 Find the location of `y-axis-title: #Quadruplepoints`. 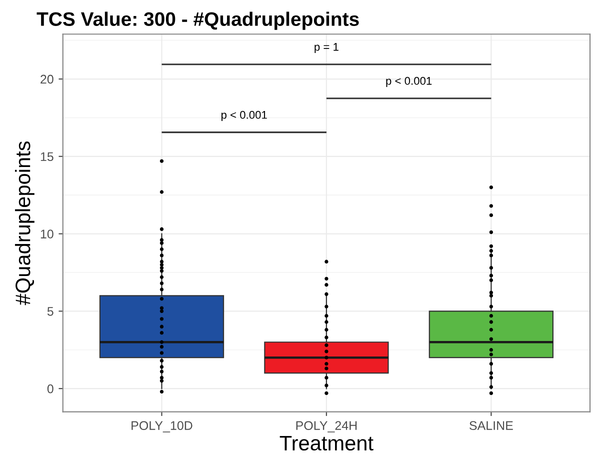

y-axis-title: #Quadruplepoints is located at coordinates (24, 223).